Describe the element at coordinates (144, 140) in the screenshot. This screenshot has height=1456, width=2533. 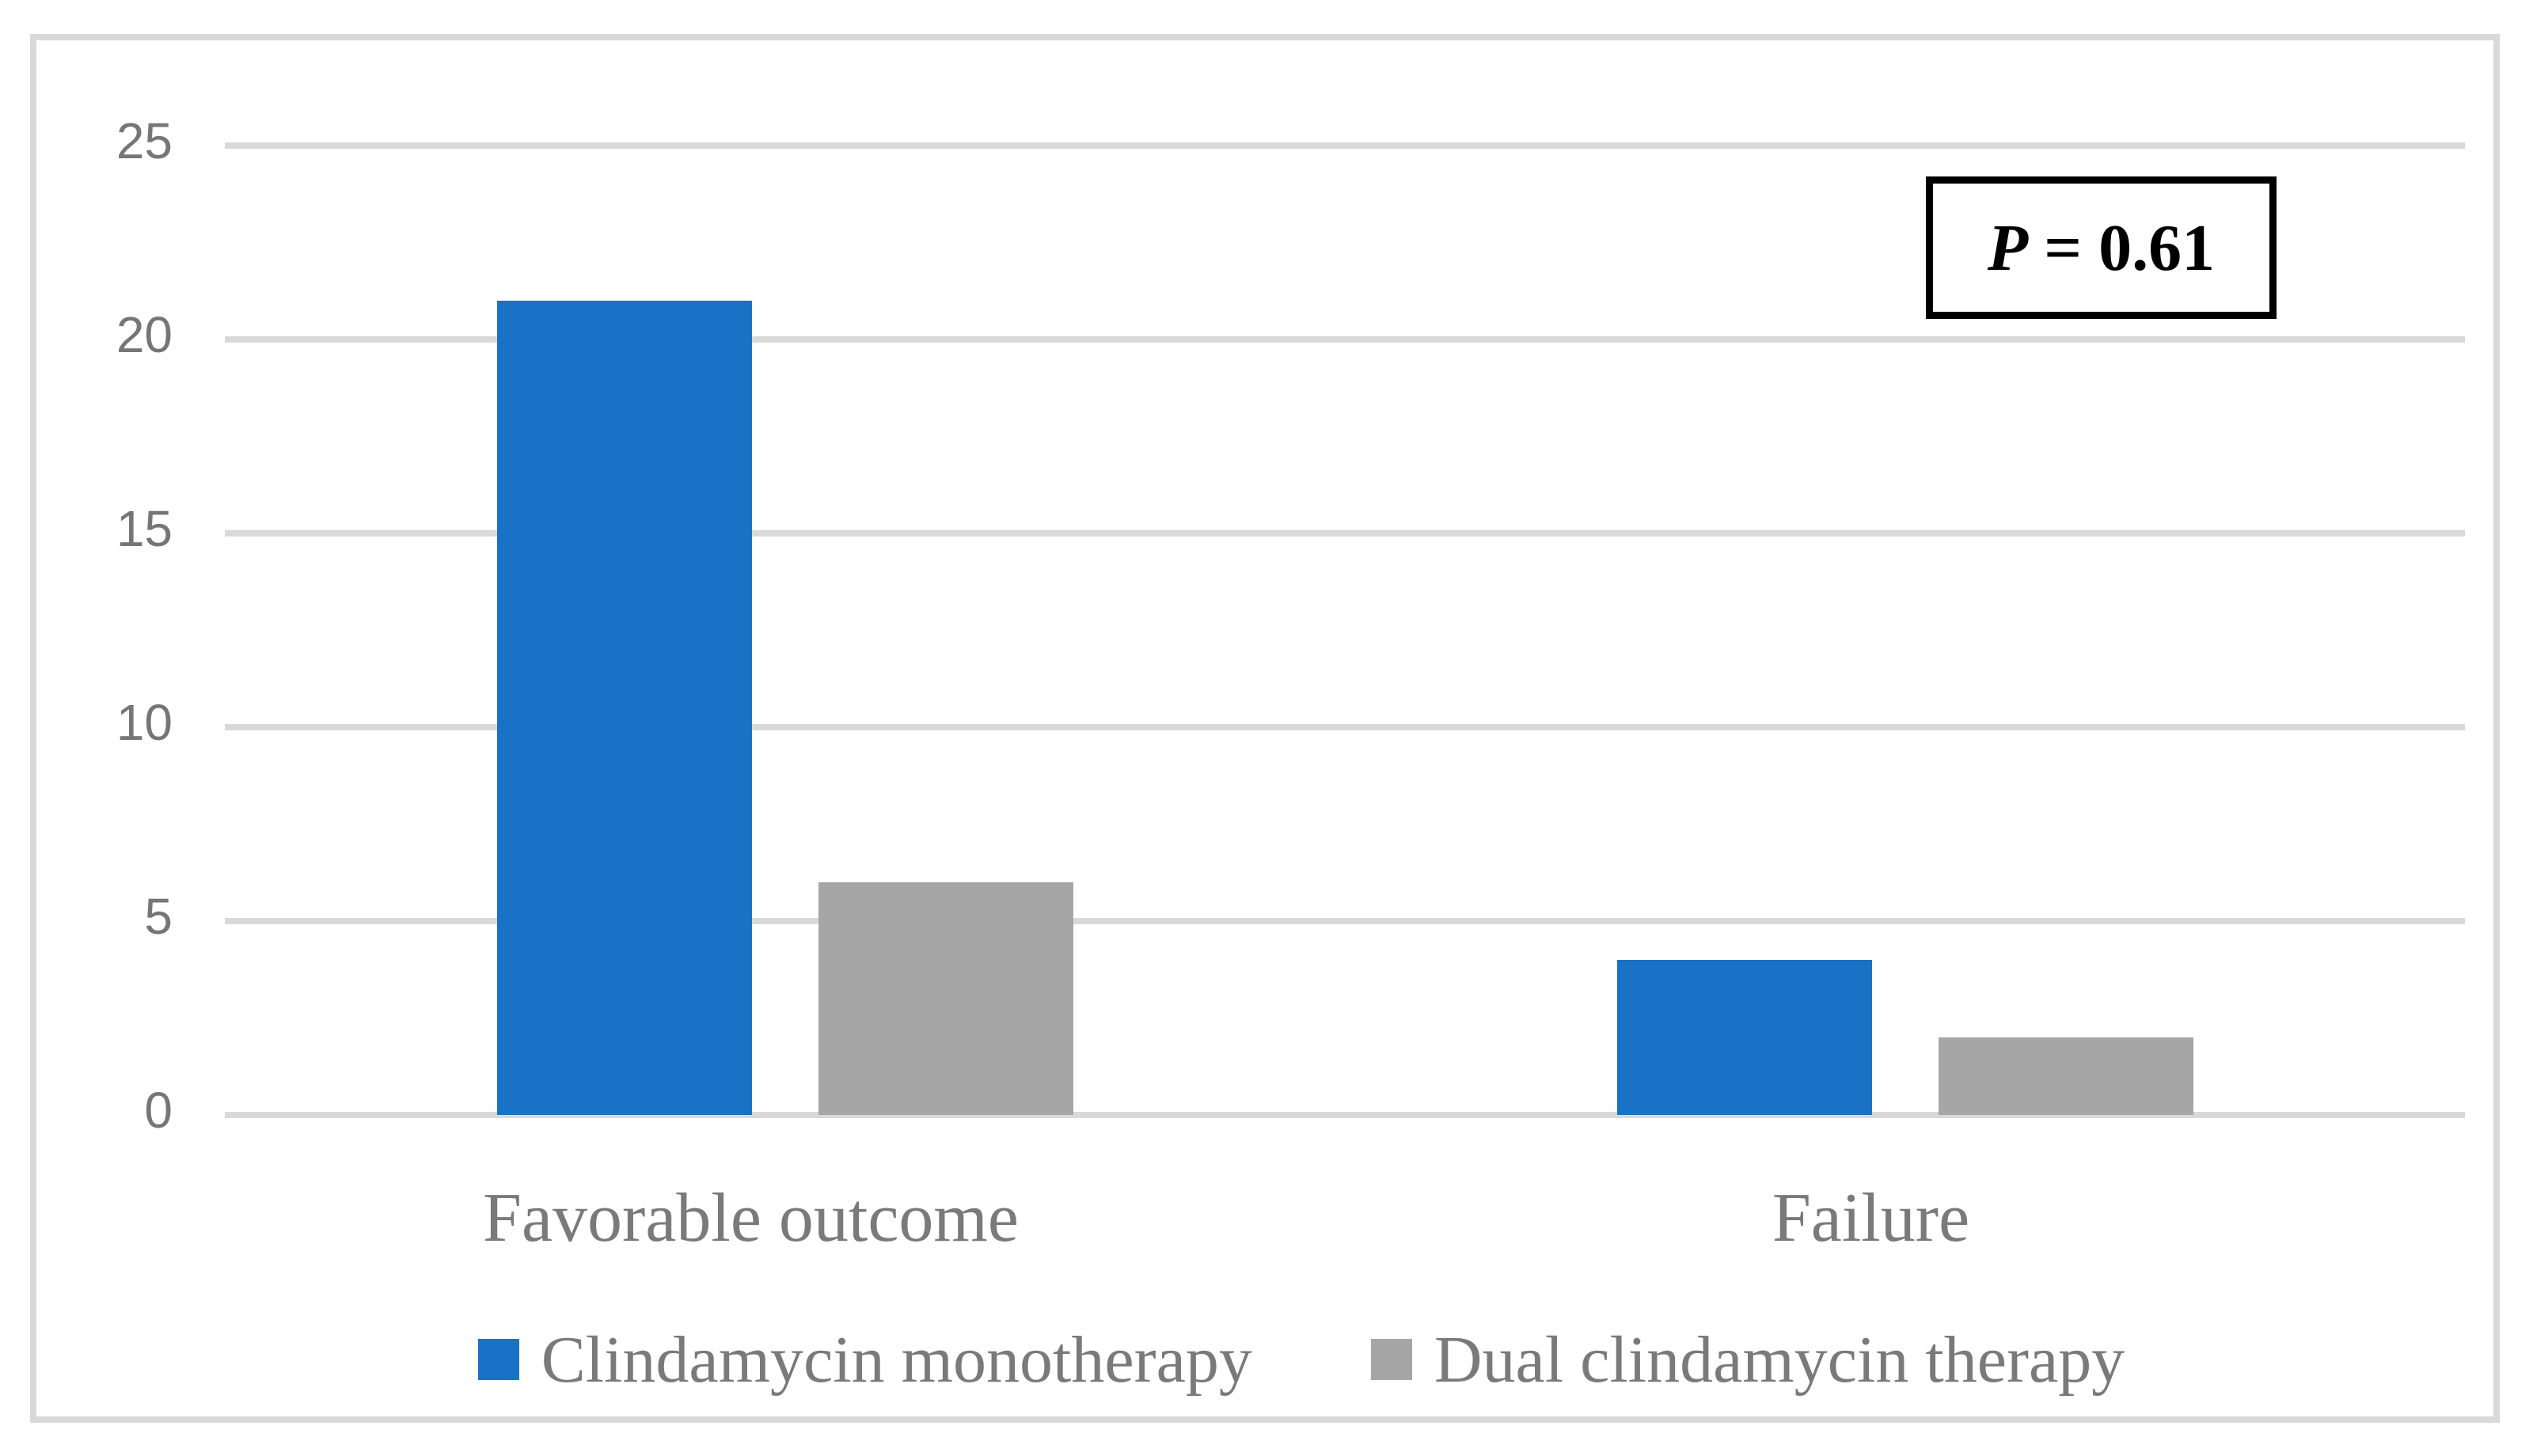
I see `y-tick-label-25: 25` at that location.